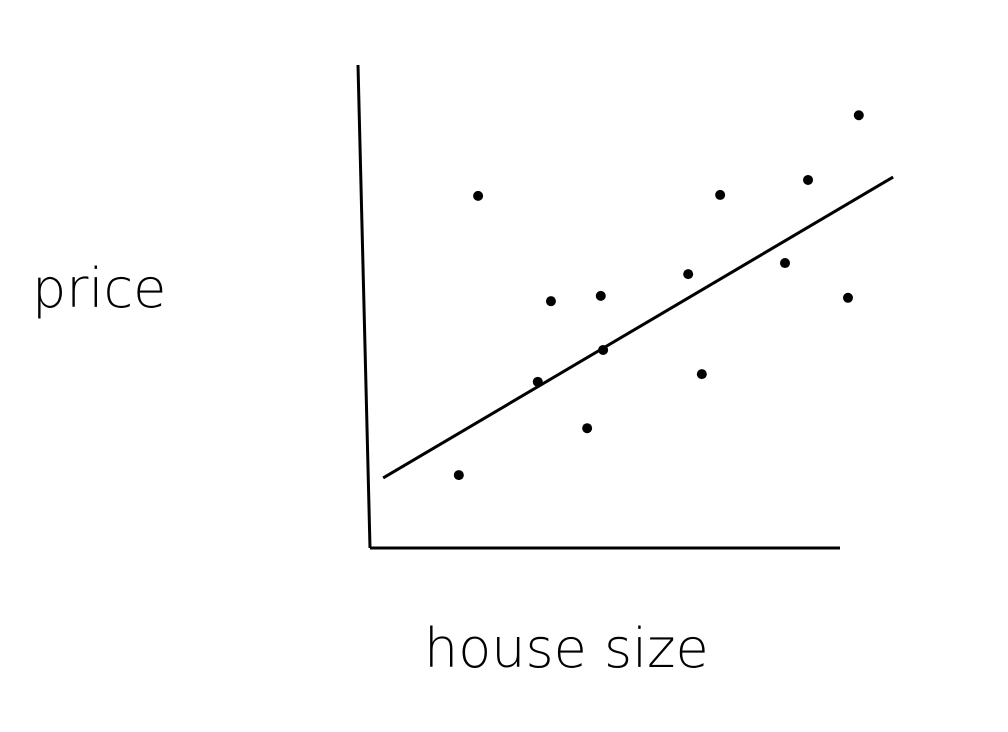 The height and width of the screenshot is (732, 1008). I want to click on y-axis-label: price, so click(99, 288).